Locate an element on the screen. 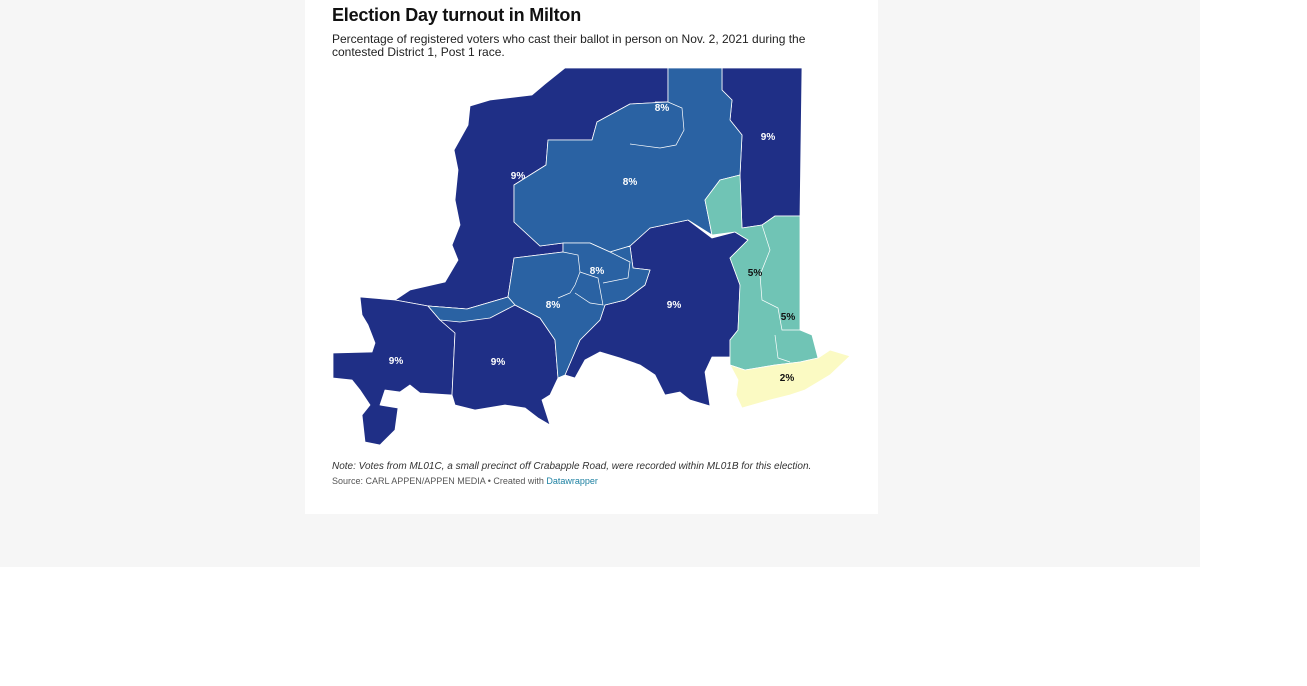  precinct-southwest is located at coordinates (394, 371).